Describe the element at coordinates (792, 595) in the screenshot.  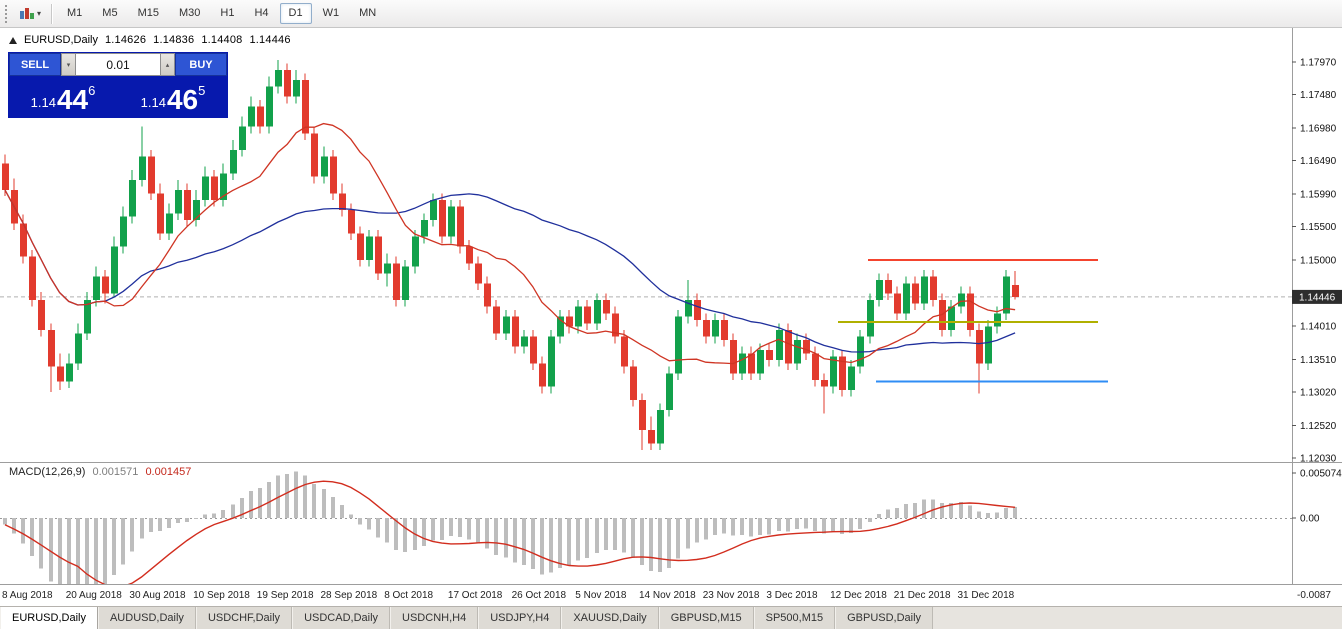
I see `time-axis-label: 3 Dec 2018` at that location.